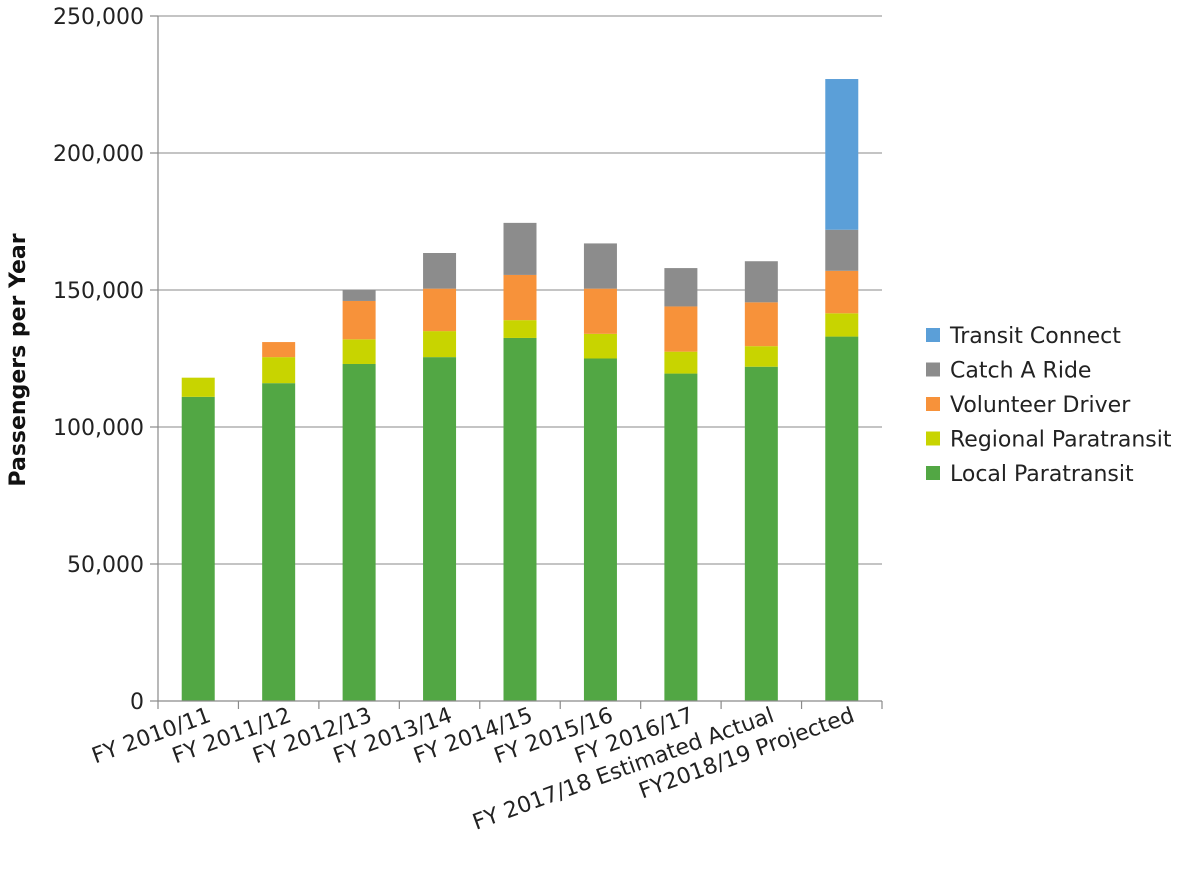 This screenshot has width=1184, height=869. Describe the element at coordinates (1035, 336) in the screenshot. I see `legend-label: Transit Connect` at that location.